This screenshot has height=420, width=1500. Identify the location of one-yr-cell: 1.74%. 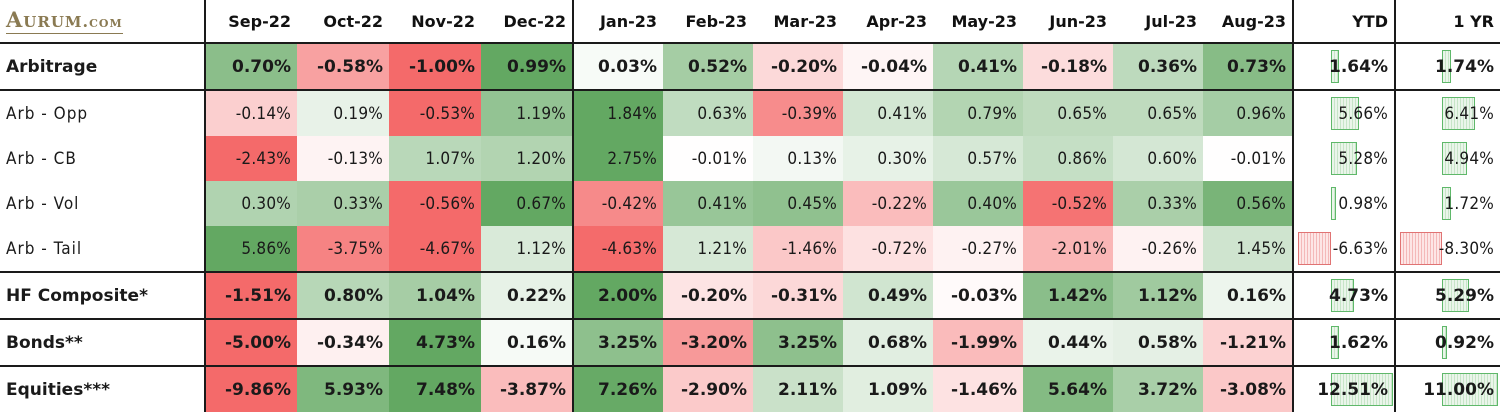
(1447, 67).